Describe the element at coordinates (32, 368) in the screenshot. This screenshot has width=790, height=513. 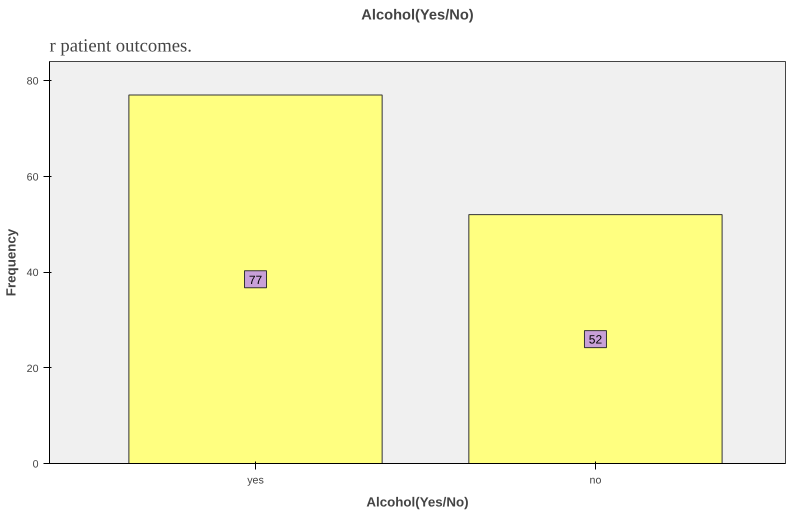
I see `y-tick-label: 20` at that location.